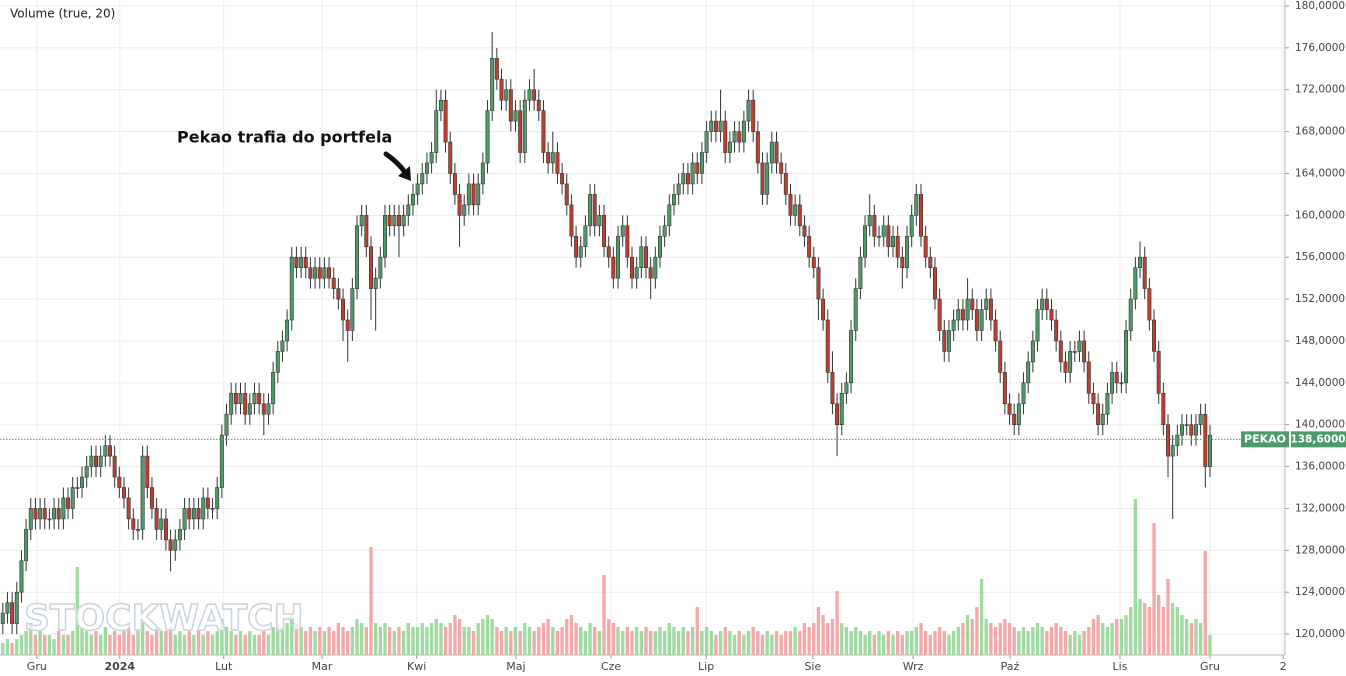 This screenshot has width=1346, height=676. I want to click on y-tick-label: 120,0000, so click(1320, 634).